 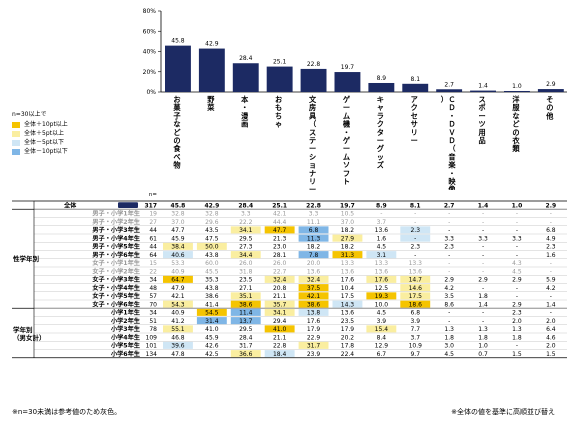 I want to click on row-n: 19, so click(x=153, y=214).